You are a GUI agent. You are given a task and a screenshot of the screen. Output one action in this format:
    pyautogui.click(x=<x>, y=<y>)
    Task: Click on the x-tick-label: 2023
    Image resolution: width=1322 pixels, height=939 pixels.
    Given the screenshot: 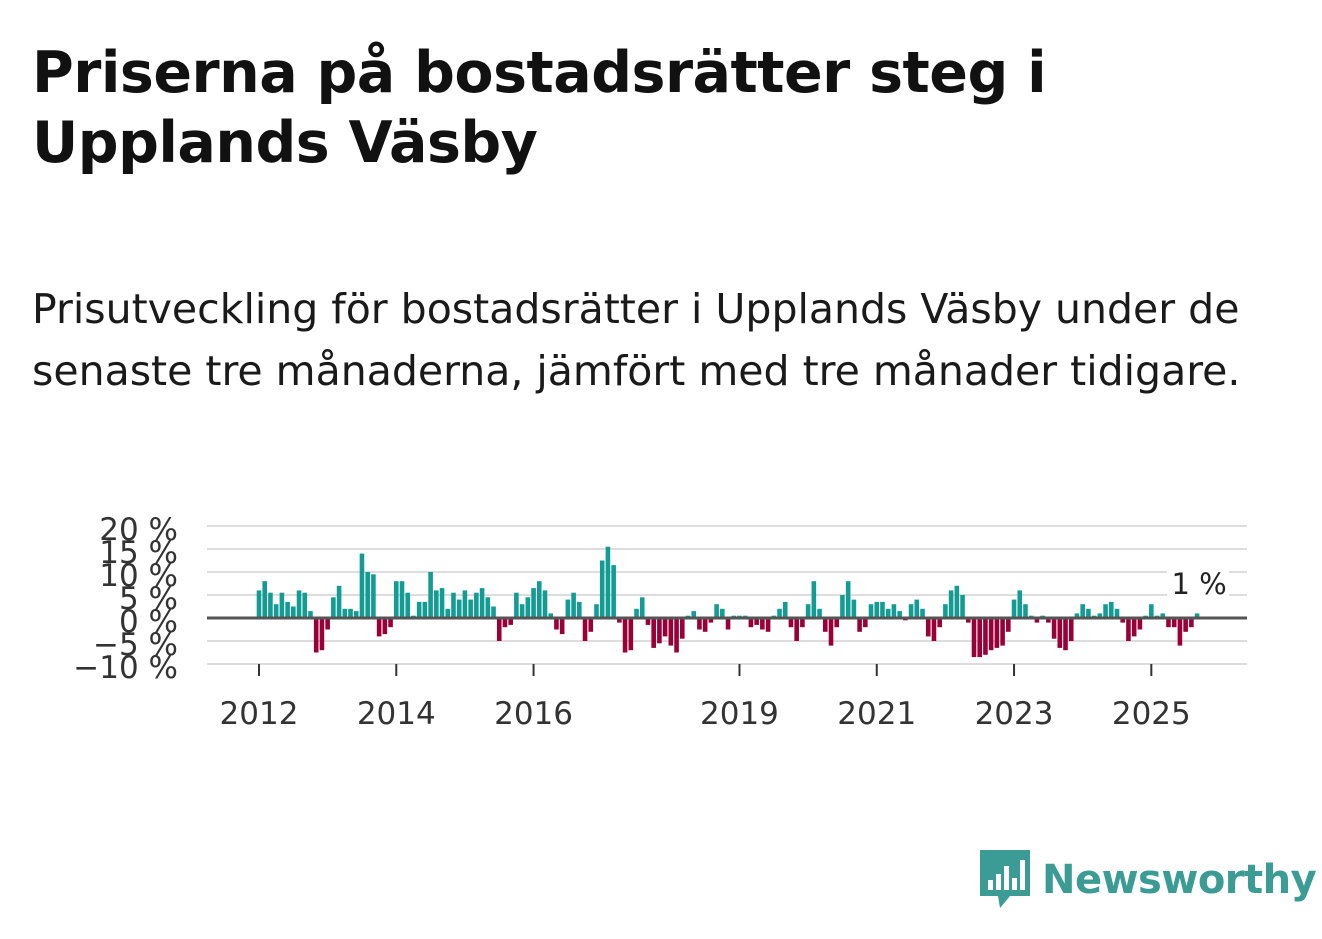 What is the action you would take?
    pyautogui.click(x=1014, y=714)
    